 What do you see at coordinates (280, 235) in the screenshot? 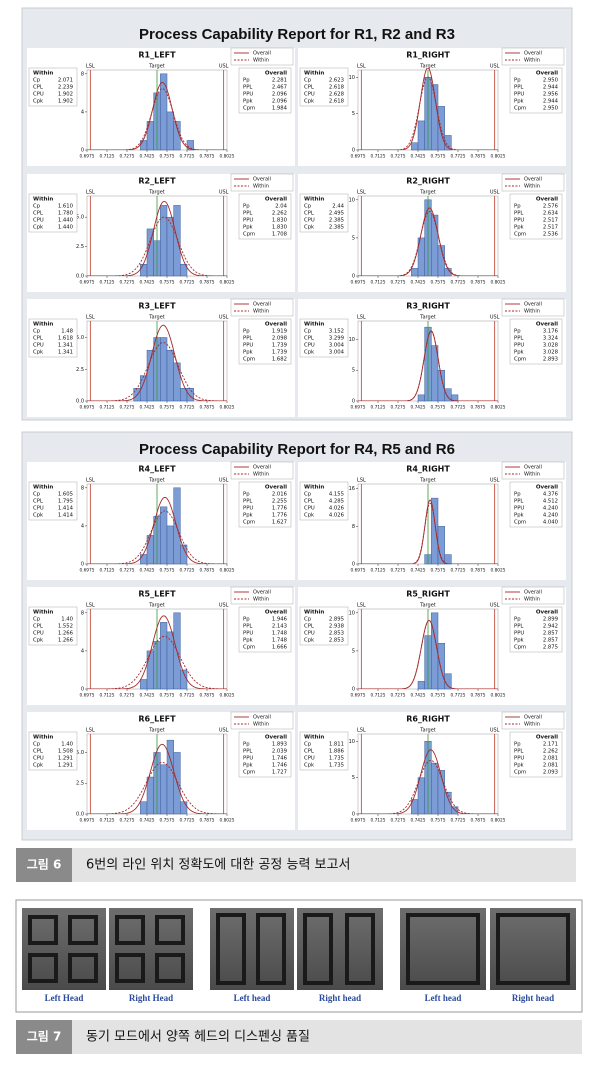
I see `overall-stats-value: 1.708` at bounding box center [280, 235].